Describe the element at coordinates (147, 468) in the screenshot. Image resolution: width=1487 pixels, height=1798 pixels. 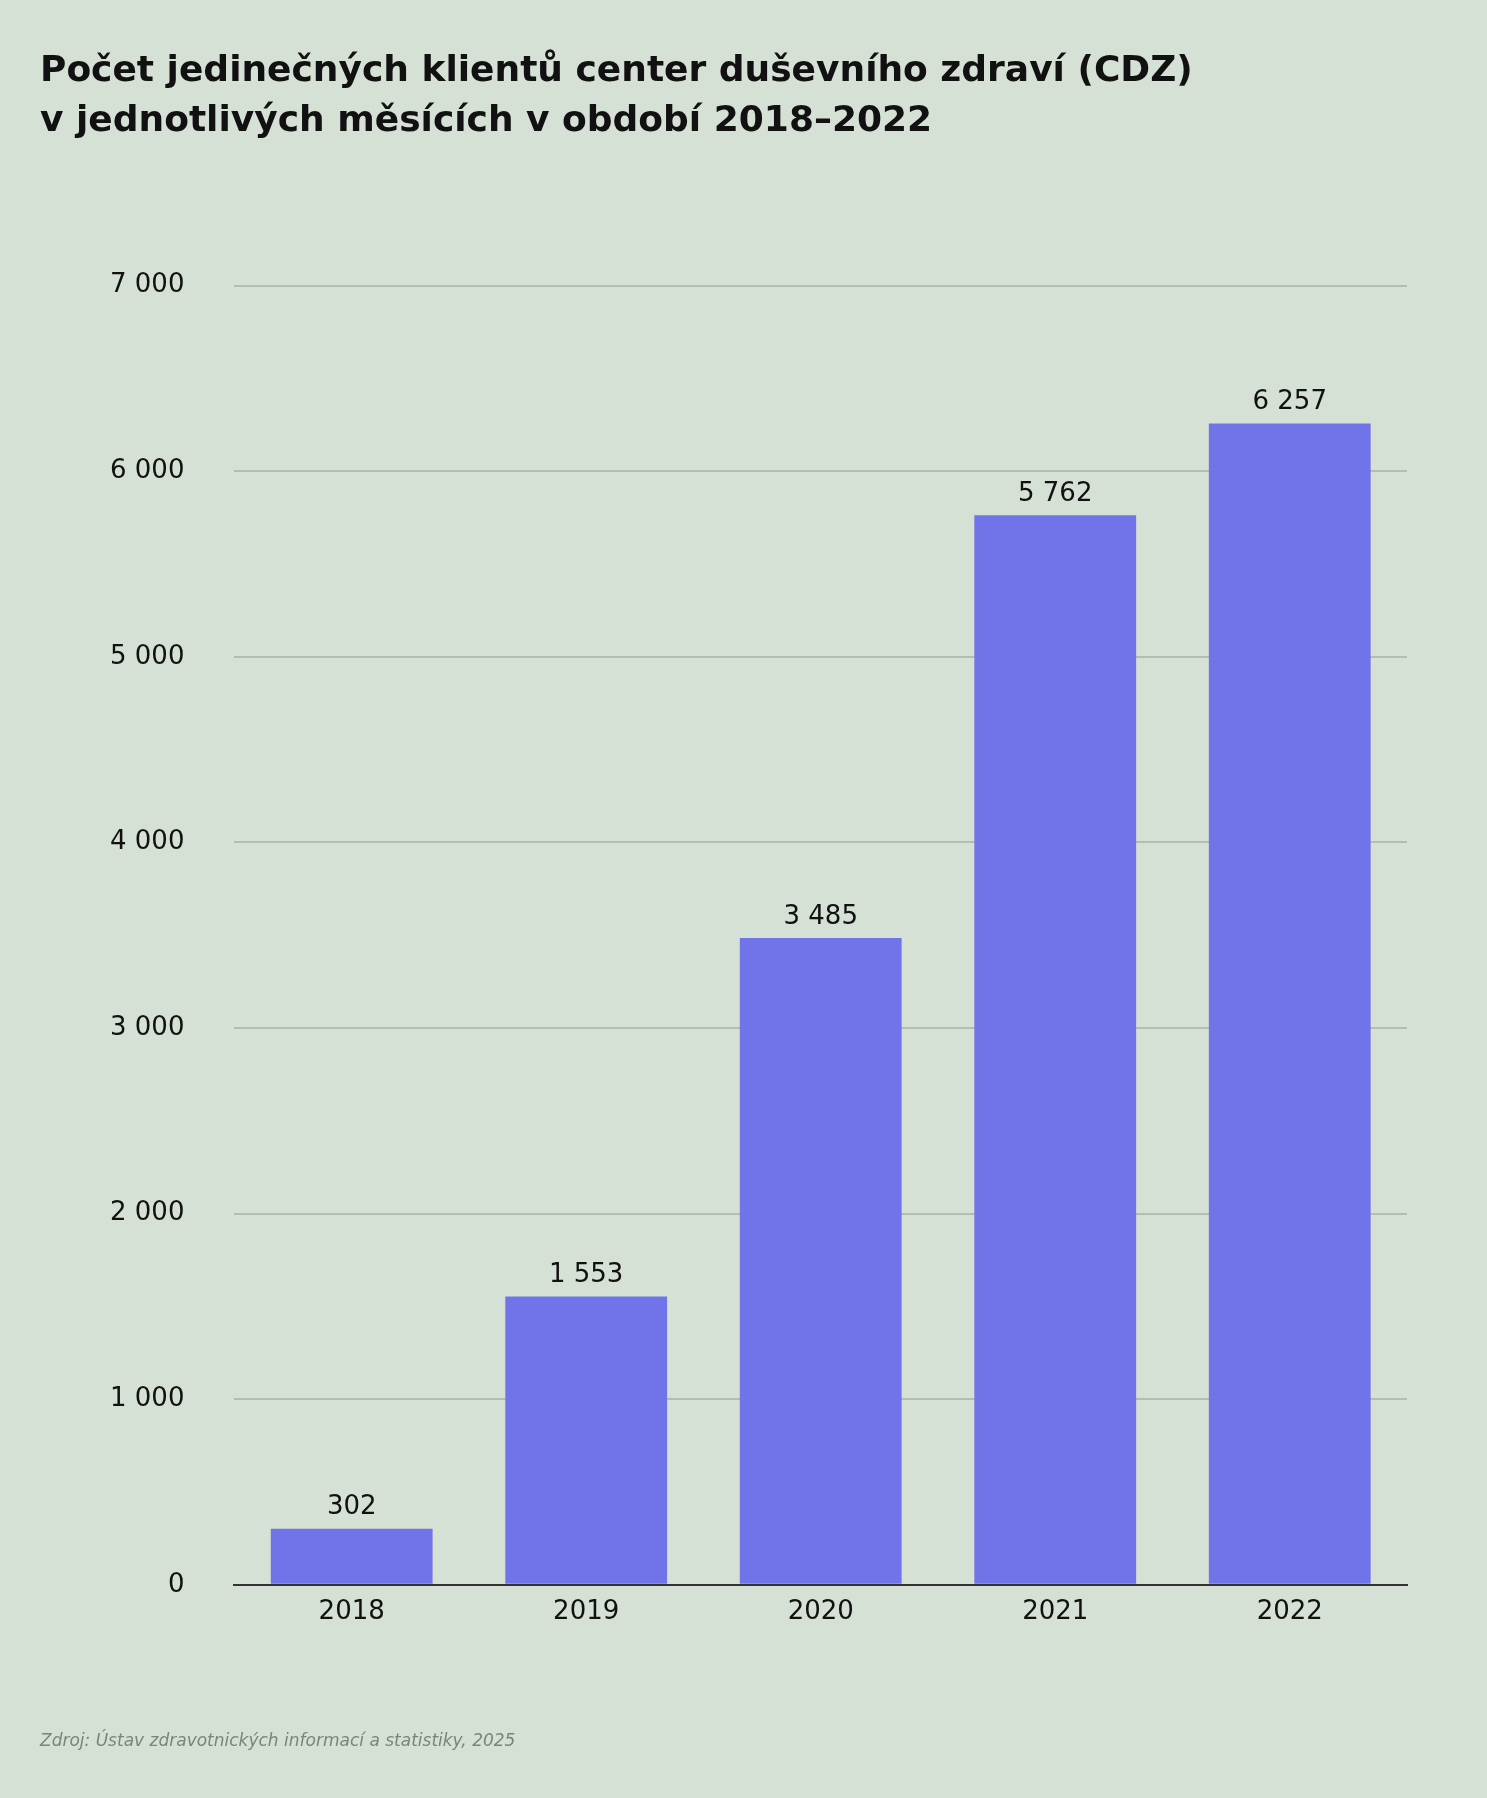
I see `y-tick-label: 6 000` at that location.